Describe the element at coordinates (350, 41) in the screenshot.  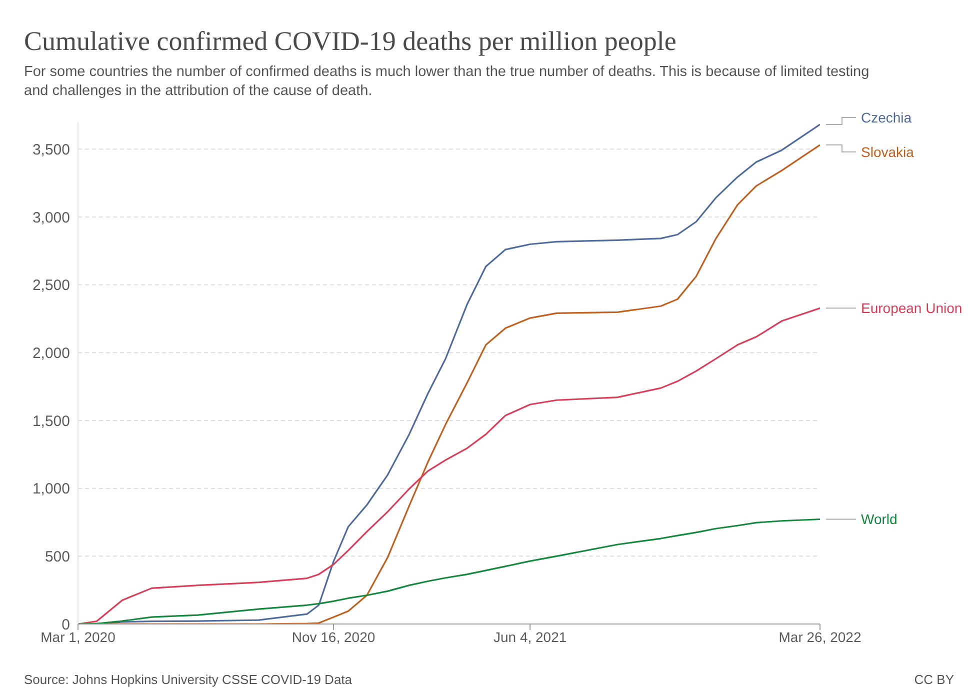
I see `chart-title: Cumulative confirmed COVID-19 deaths per million people` at that location.